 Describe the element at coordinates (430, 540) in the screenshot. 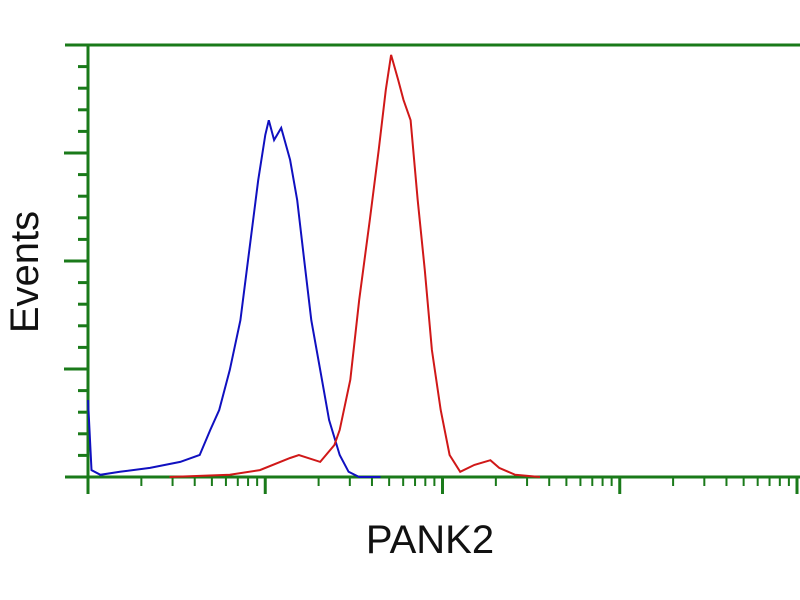

I see `x-axis-label: PANK2` at that location.